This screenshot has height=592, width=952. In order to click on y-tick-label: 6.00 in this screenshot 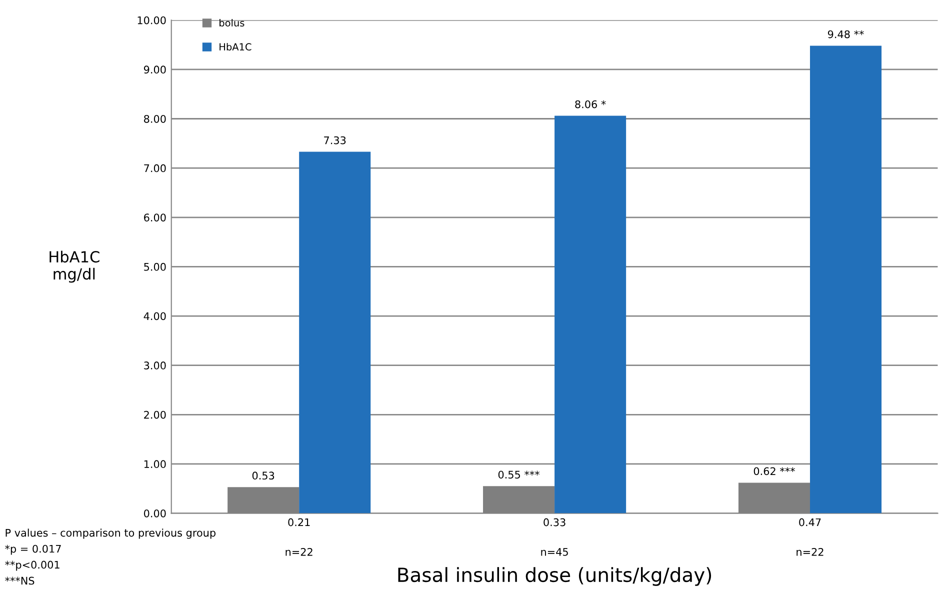, I will do `click(155, 218)`.